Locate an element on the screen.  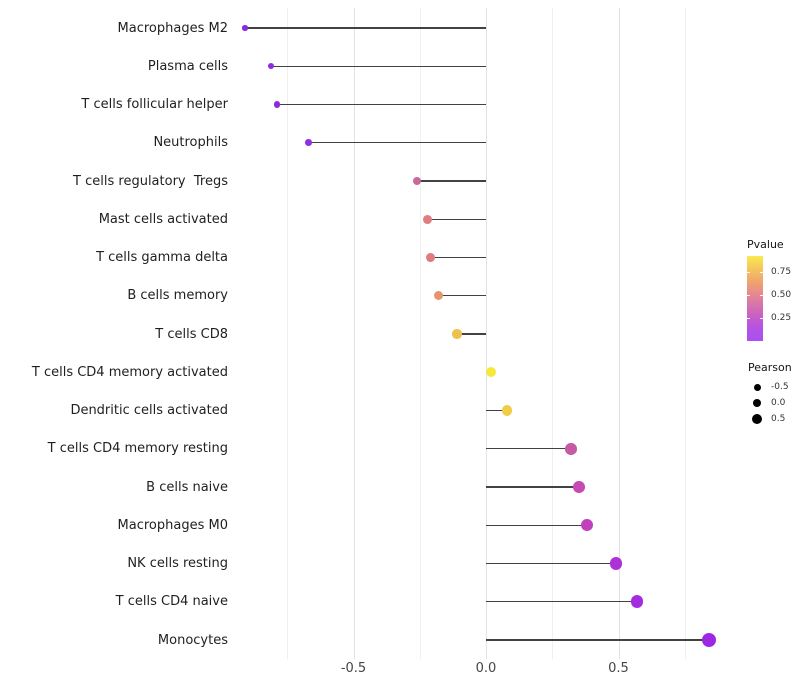
row-label: T cells CD4 memory resting is located at coordinates (137, 449).